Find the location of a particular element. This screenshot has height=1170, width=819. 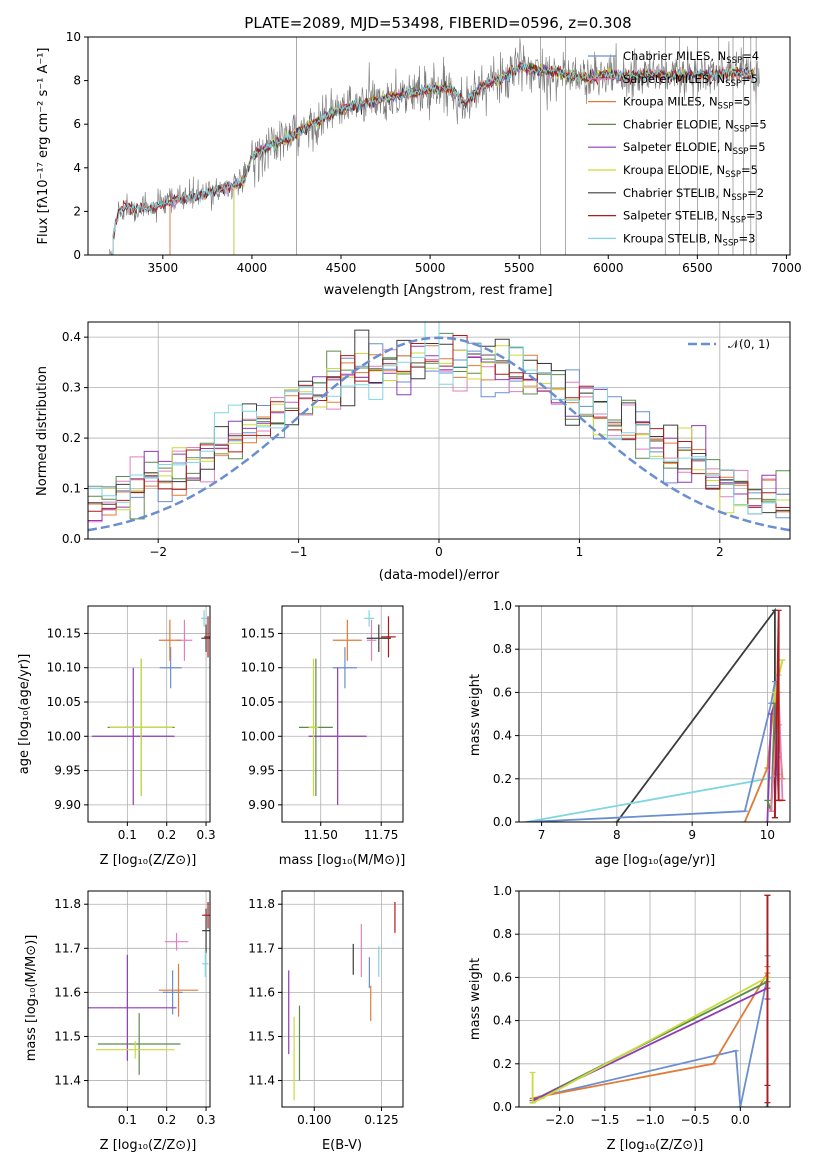

spectrum-plot-area is located at coordinates (434, 146).